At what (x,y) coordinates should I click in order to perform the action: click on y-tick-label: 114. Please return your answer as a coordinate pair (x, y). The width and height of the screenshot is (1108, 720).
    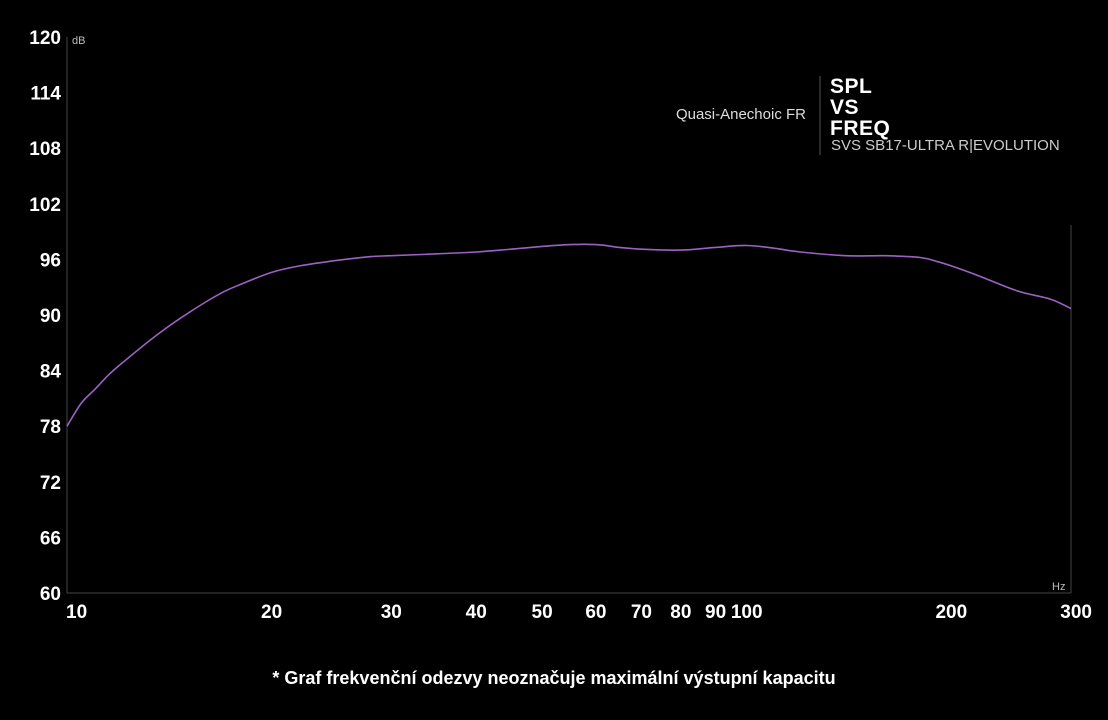
    Looking at the image, I should click on (45, 94).